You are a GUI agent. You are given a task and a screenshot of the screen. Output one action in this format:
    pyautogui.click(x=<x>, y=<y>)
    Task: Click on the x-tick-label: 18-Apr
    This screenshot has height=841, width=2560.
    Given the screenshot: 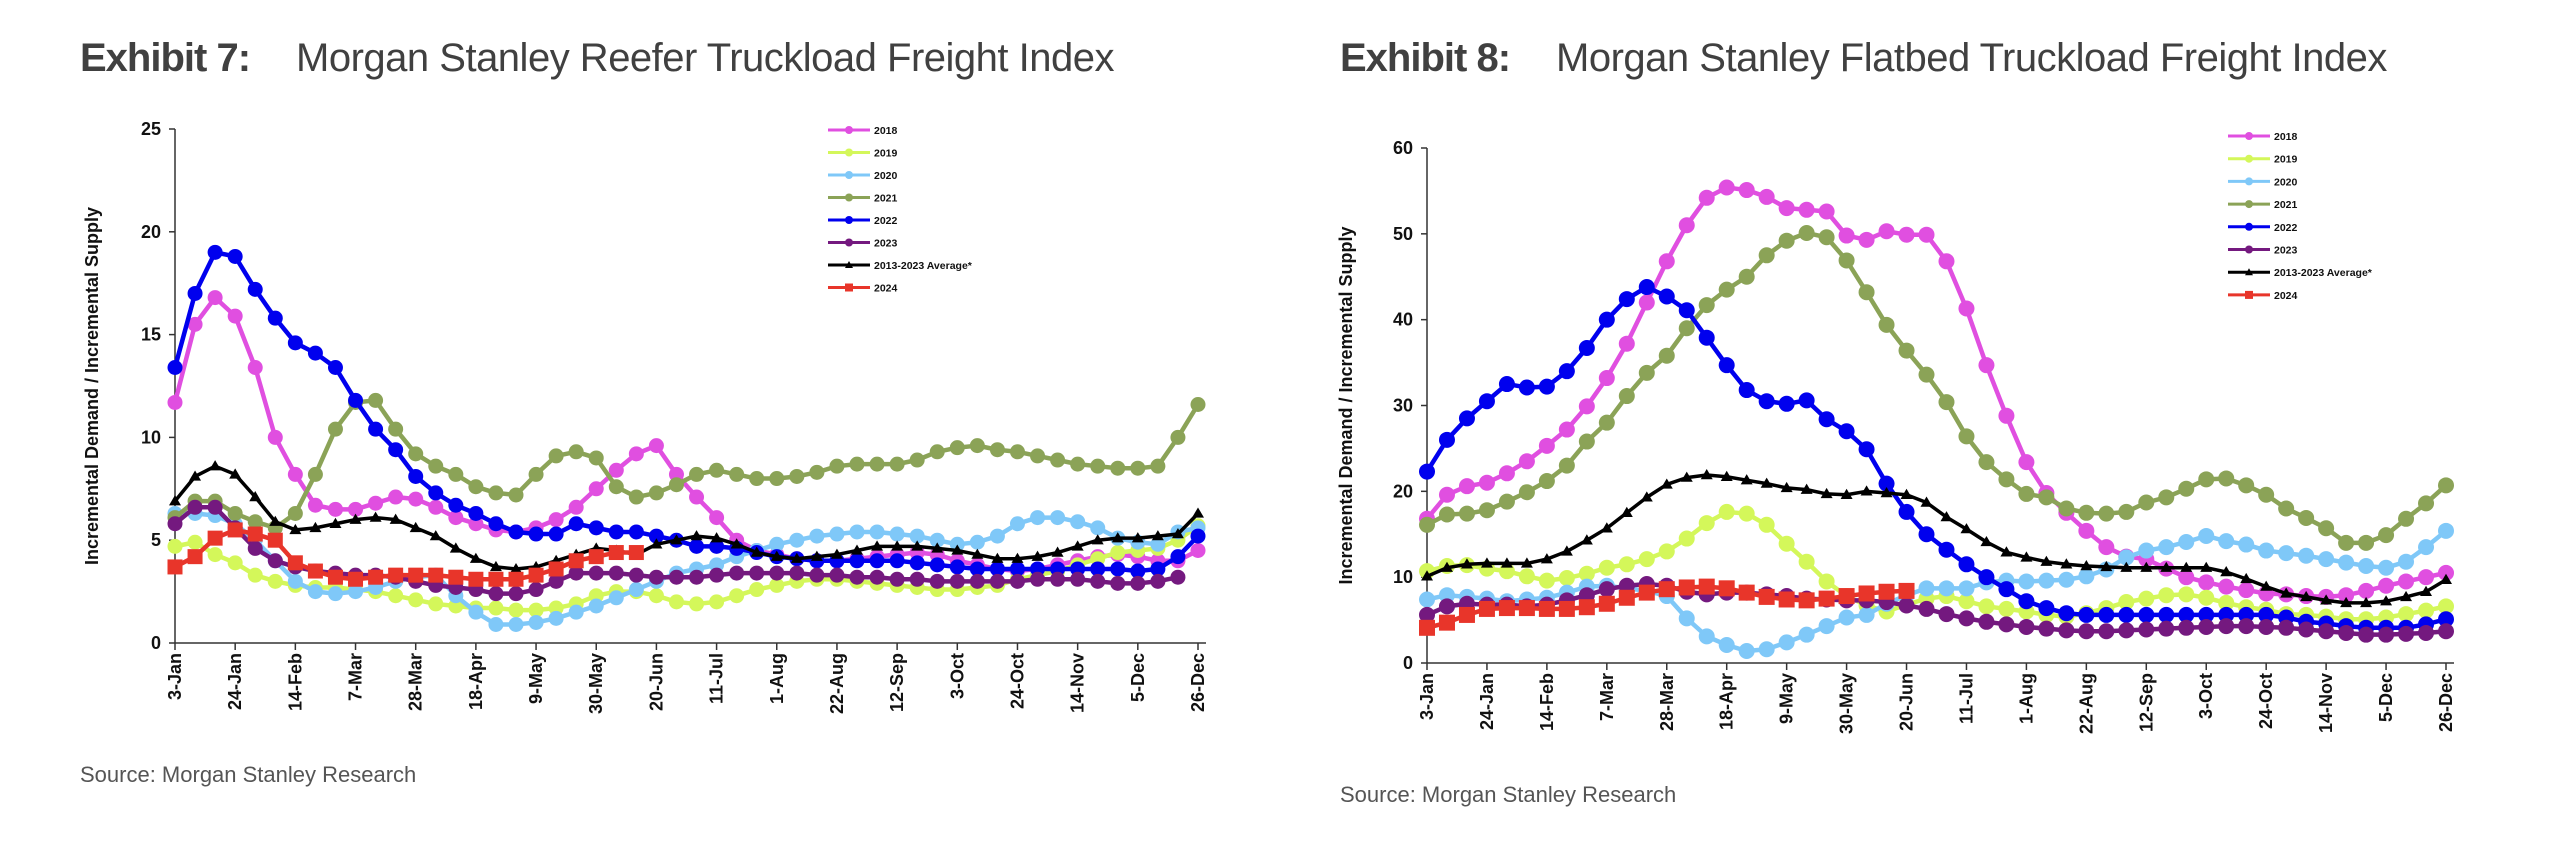 What is the action you would take?
    pyautogui.click(x=1727, y=701)
    